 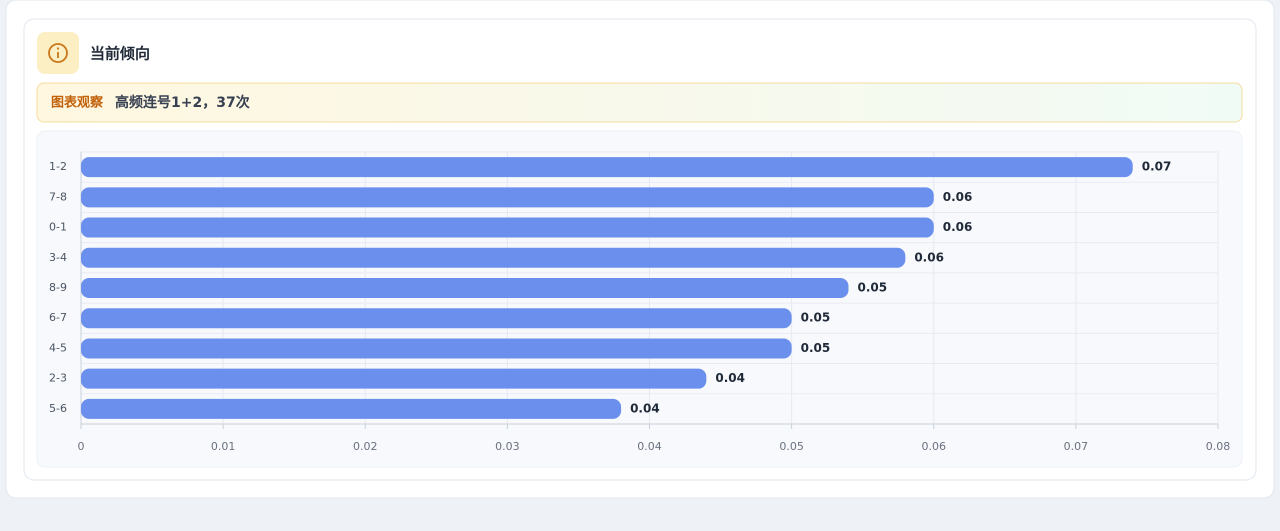 What do you see at coordinates (58, 378) in the screenshot?
I see `y-tick-label: 2-3` at bounding box center [58, 378].